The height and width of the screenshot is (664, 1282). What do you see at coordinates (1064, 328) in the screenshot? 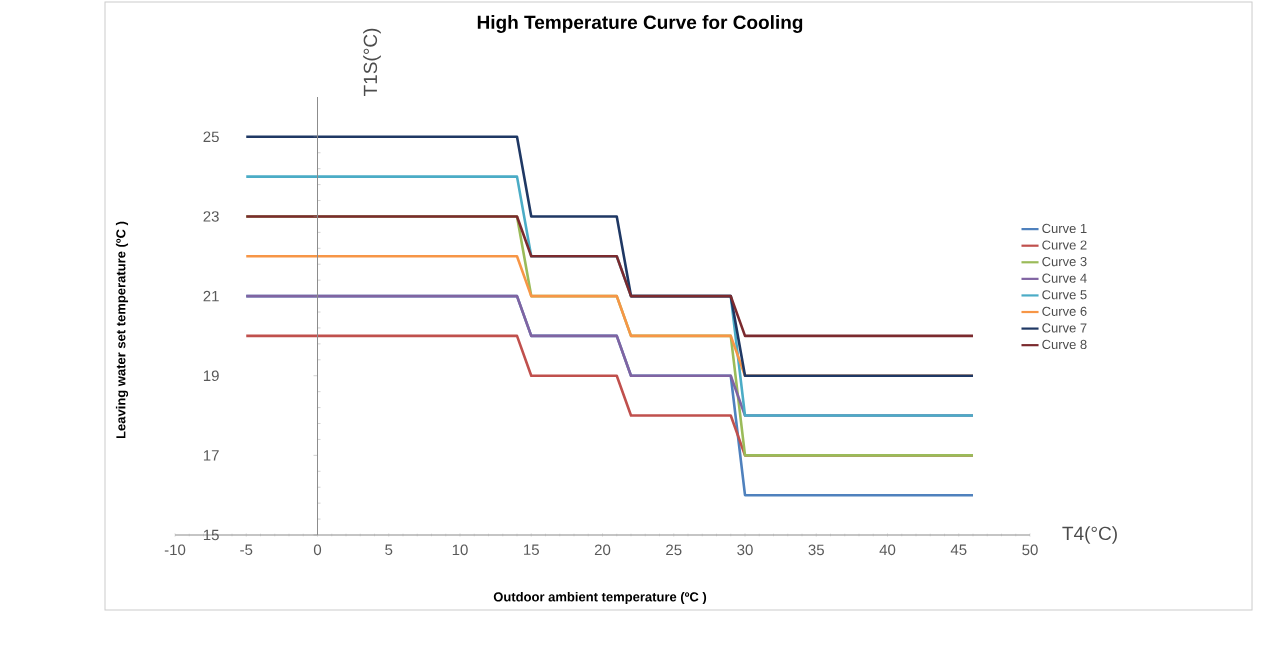
I see `legend-label: Curve 7` at bounding box center [1064, 328].